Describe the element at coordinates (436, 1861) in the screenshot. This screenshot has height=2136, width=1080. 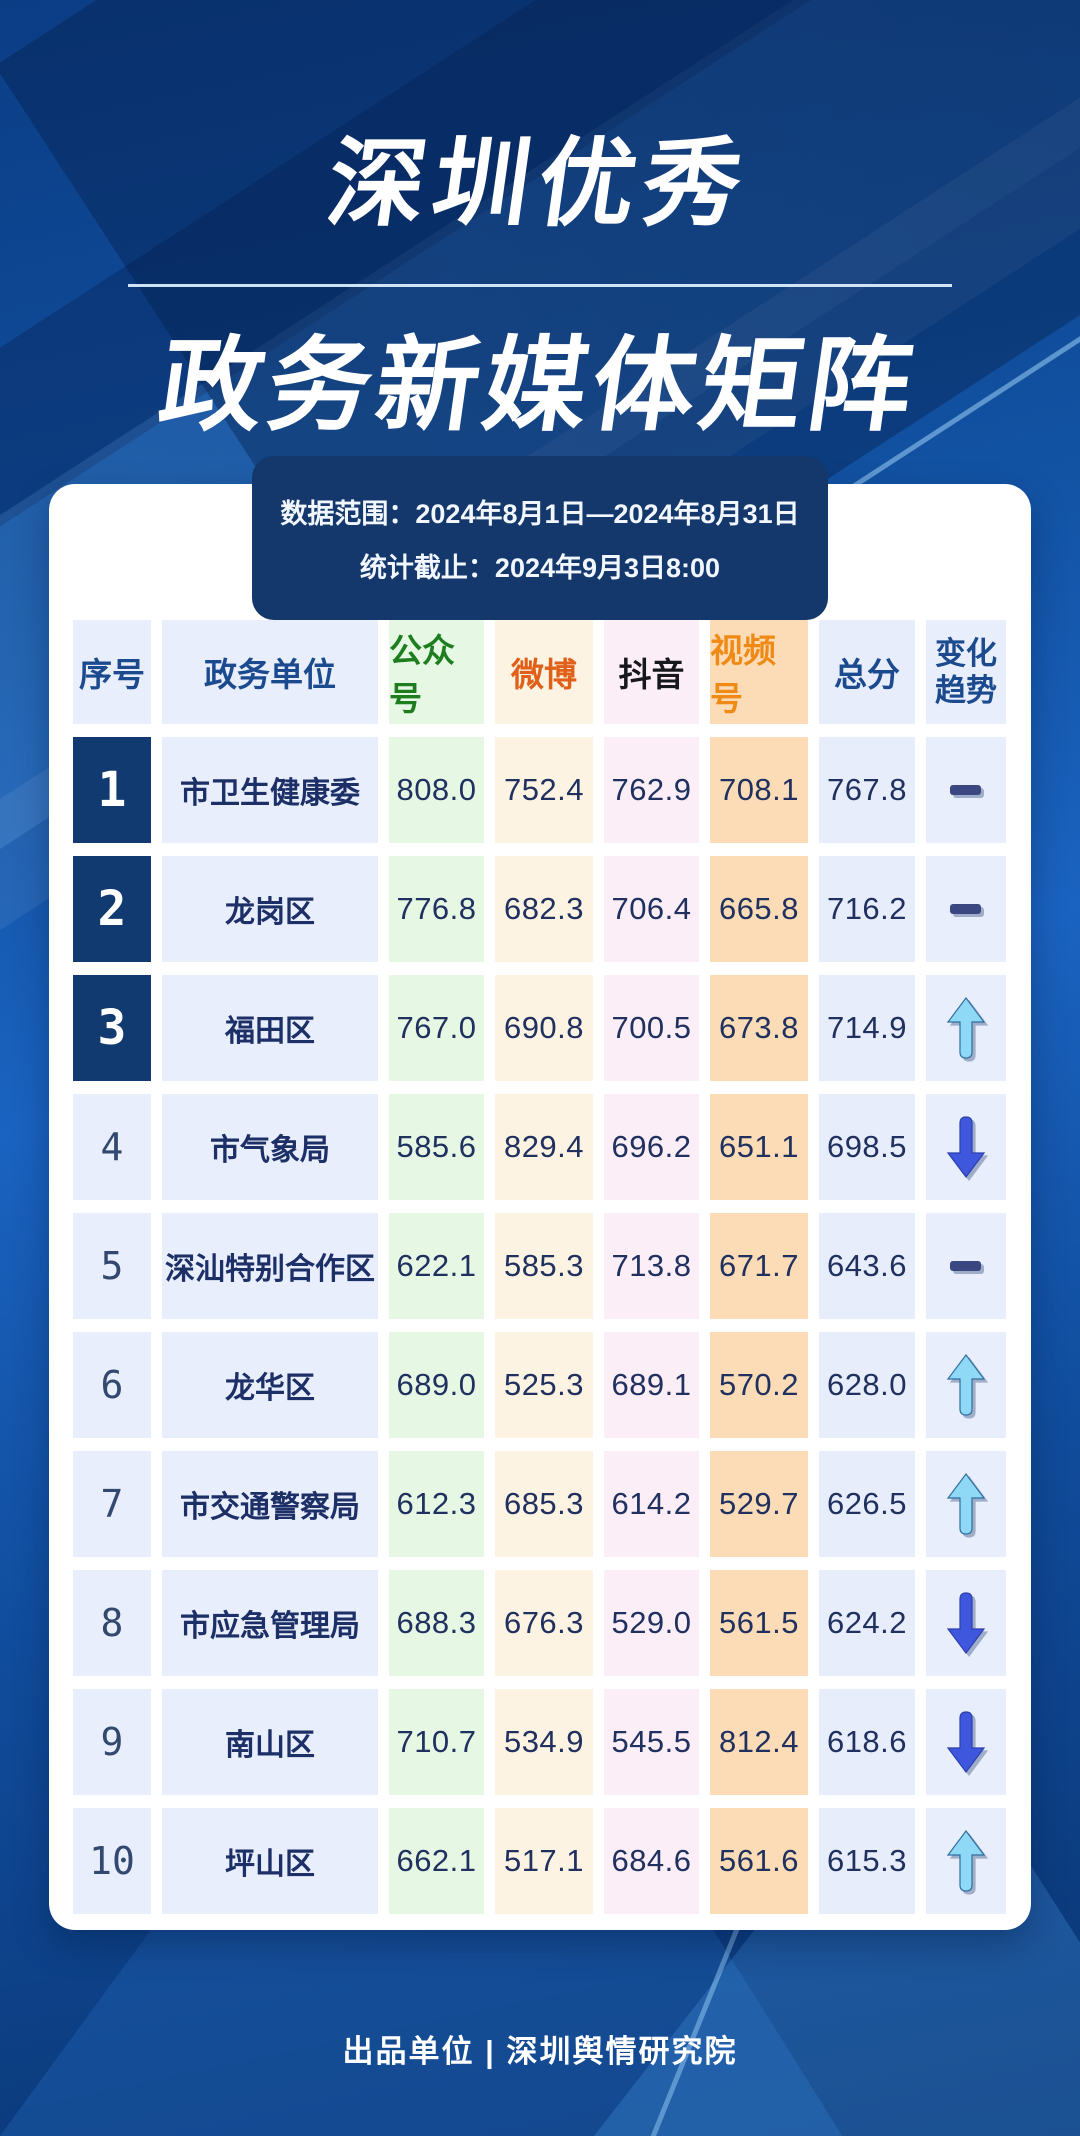
I see `score-gongzhonghao-cell: 662.1` at that location.